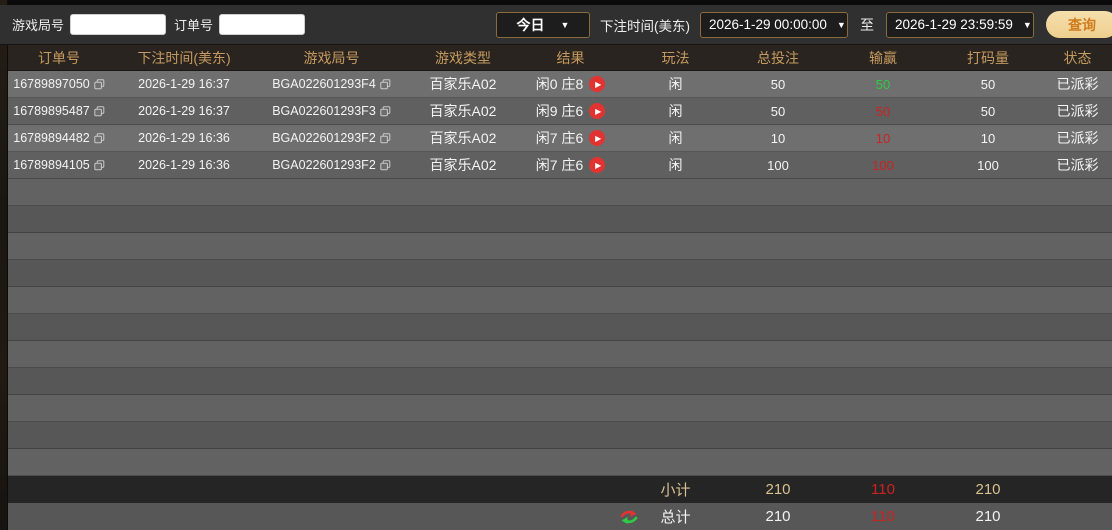  What do you see at coordinates (59, 57) in the screenshot?
I see `column-header: 订单号` at bounding box center [59, 57].